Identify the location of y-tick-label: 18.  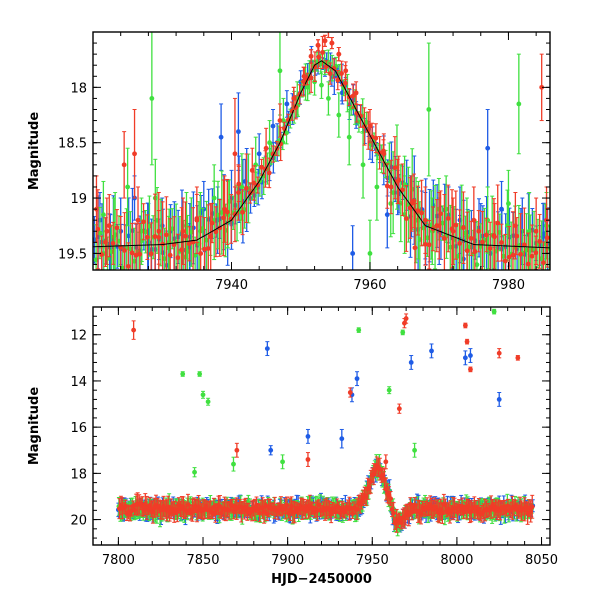
(78, 88).